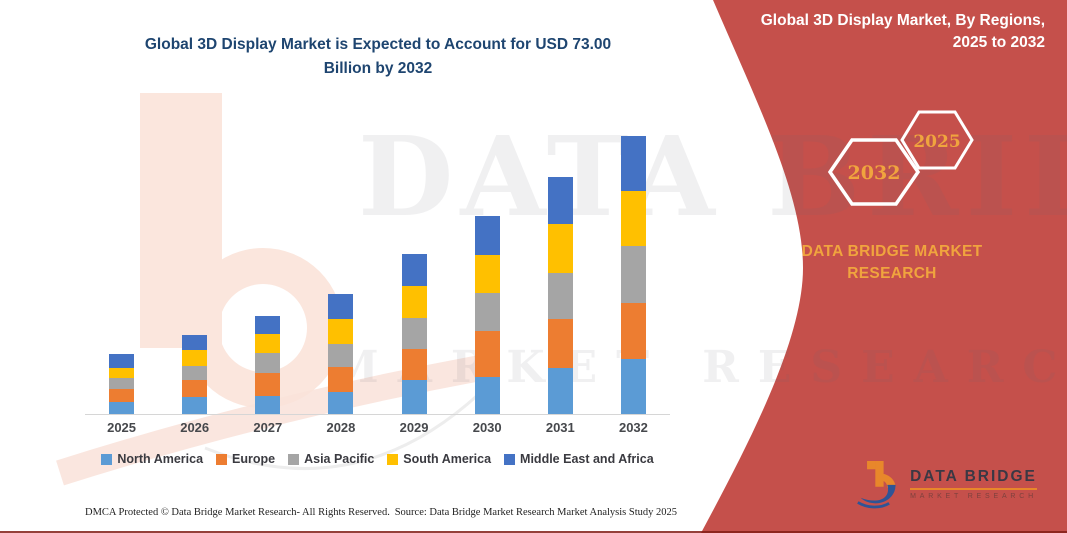 The image size is (1067, 533). I want to click on bar-segment-2025-asia-pacific, so click(122, 383).